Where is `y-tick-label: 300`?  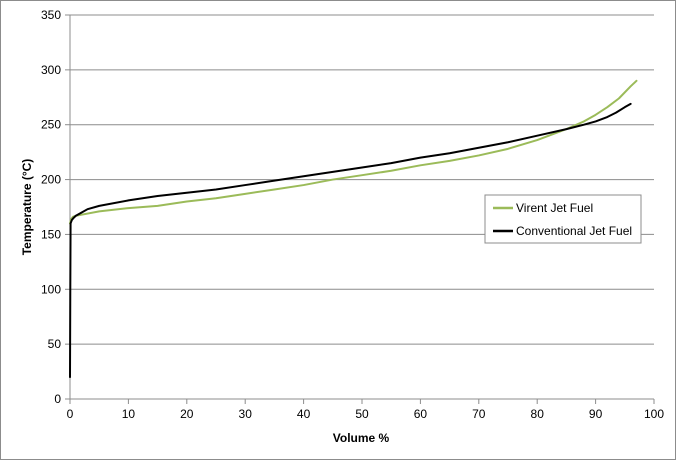 y-tick-label: 300 is located at coordinates (51, 70).